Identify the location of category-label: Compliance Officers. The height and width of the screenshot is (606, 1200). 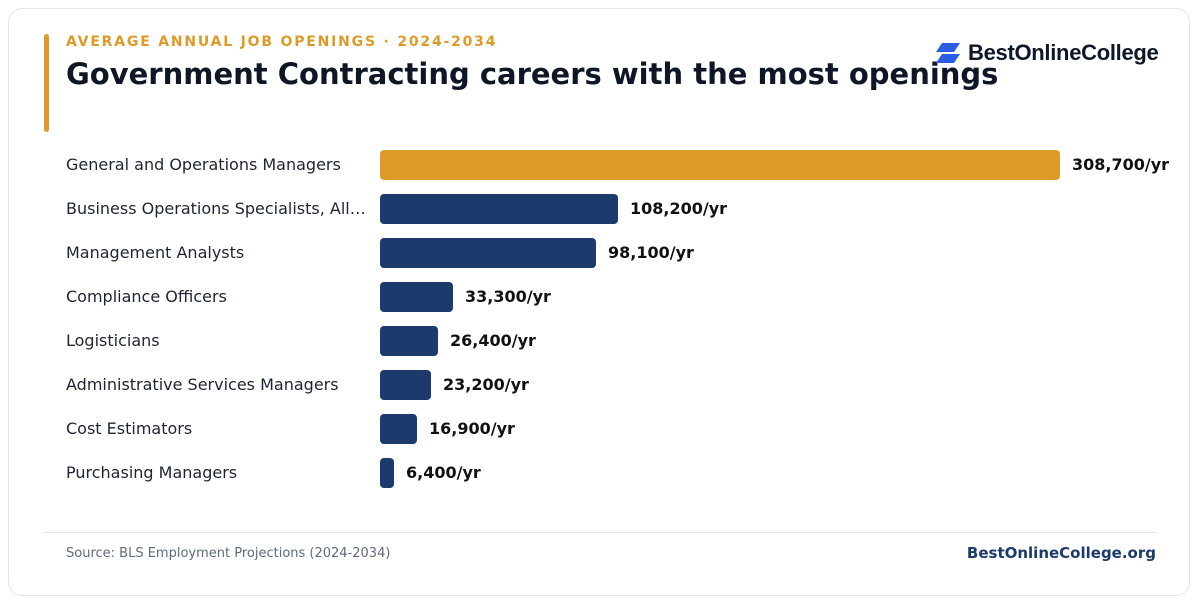
(146, 296).